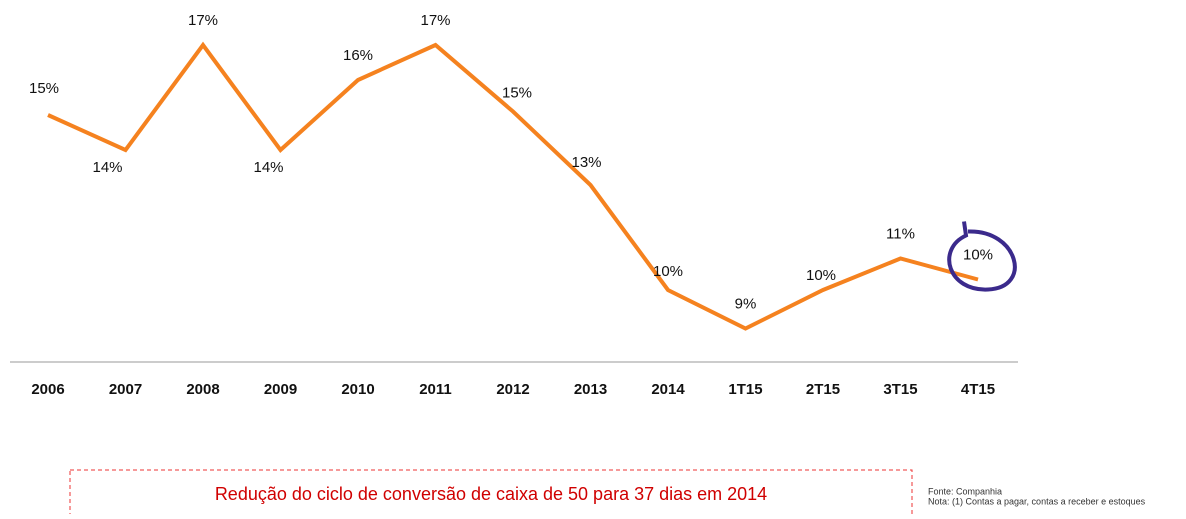 This screenshot has height=519, width=1186. What do you see at coordinates (512, 389) in the screenshot?
I see `x-tick-label: 2012` at bounding box center [512, 389].